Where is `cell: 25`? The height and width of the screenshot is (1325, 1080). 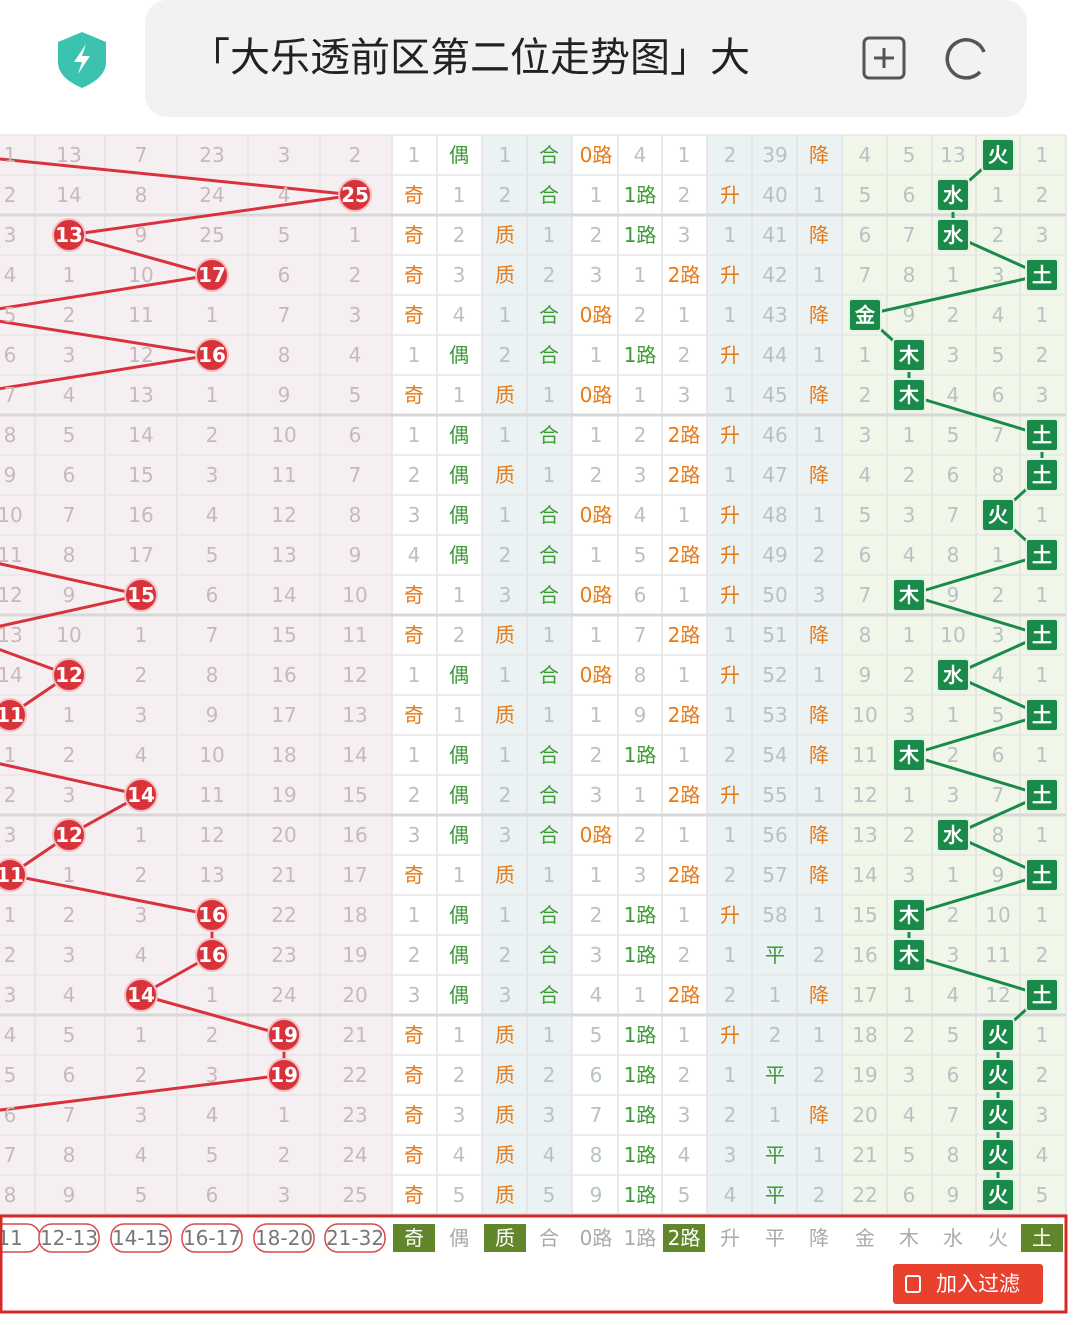
cell: 25 is located at coordinates (354, 1195).